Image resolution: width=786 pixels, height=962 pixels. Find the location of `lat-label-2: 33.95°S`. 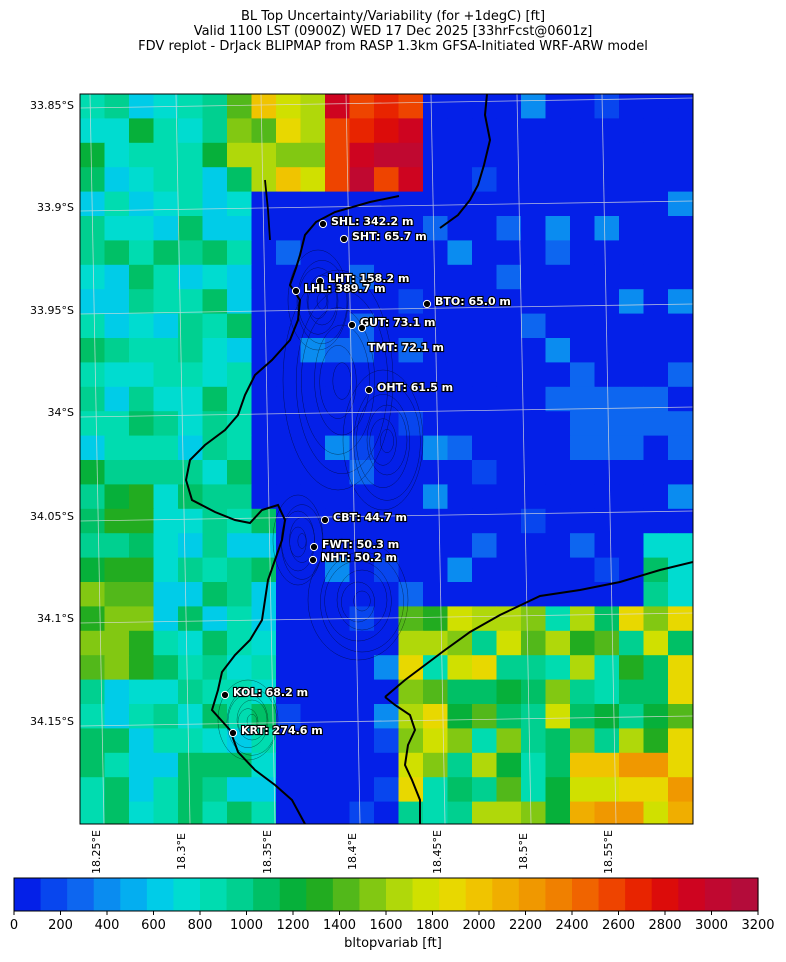

lat-label-2: 33.95°S is located at coordinates (52, 310).